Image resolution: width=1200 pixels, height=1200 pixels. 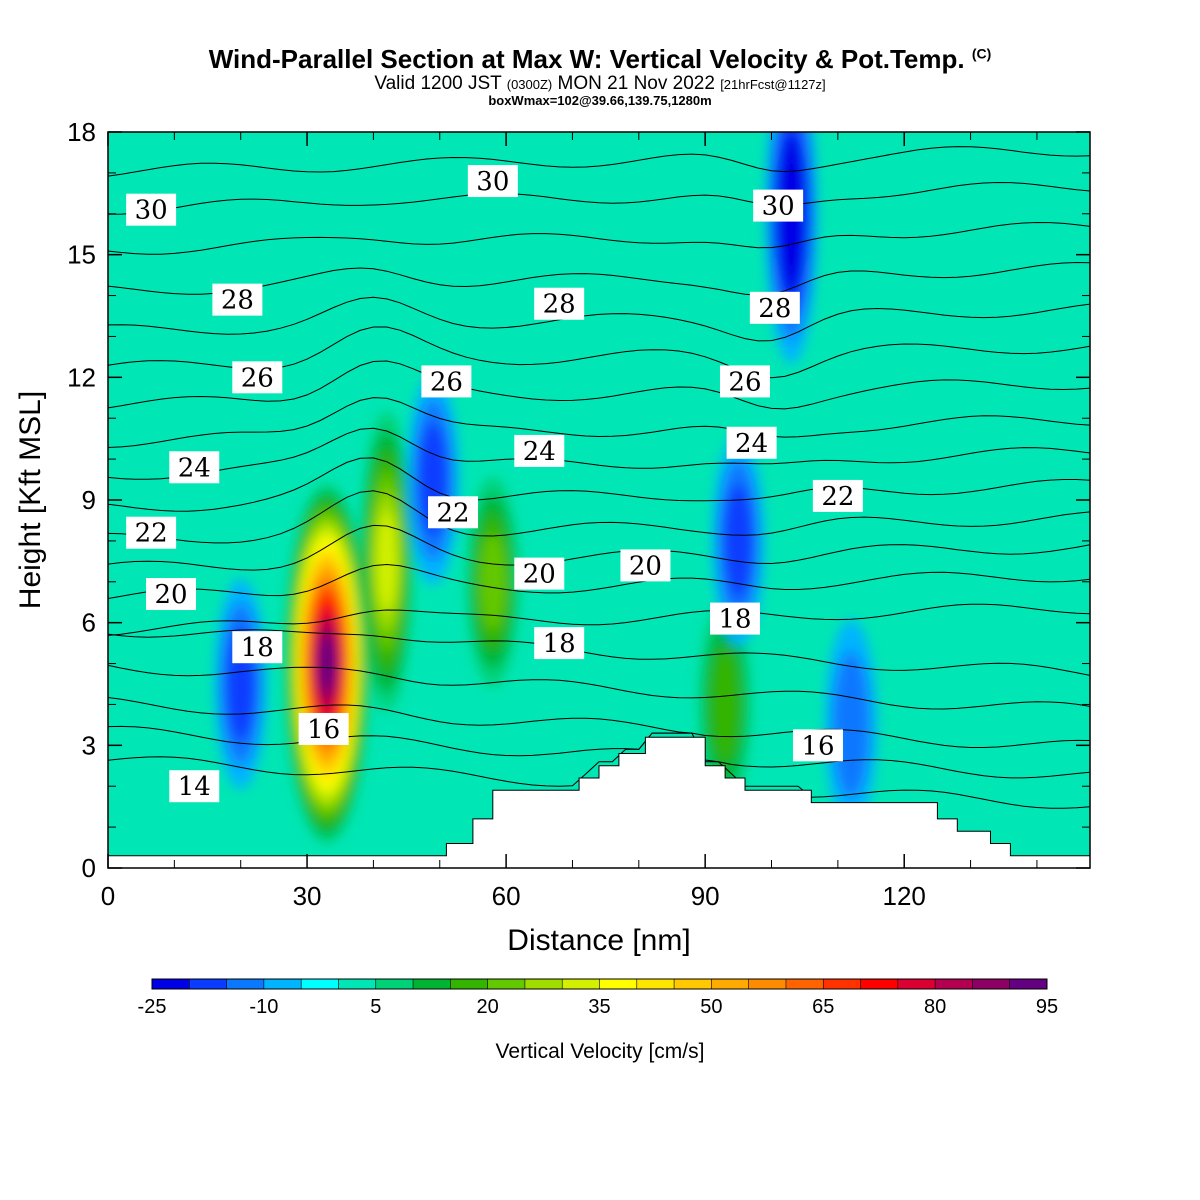 What do you see at coordinates (30, 500) in the screenshot?
I see `y-axis-title: Height [Kft MSL]` at bounding box center [30, 500].